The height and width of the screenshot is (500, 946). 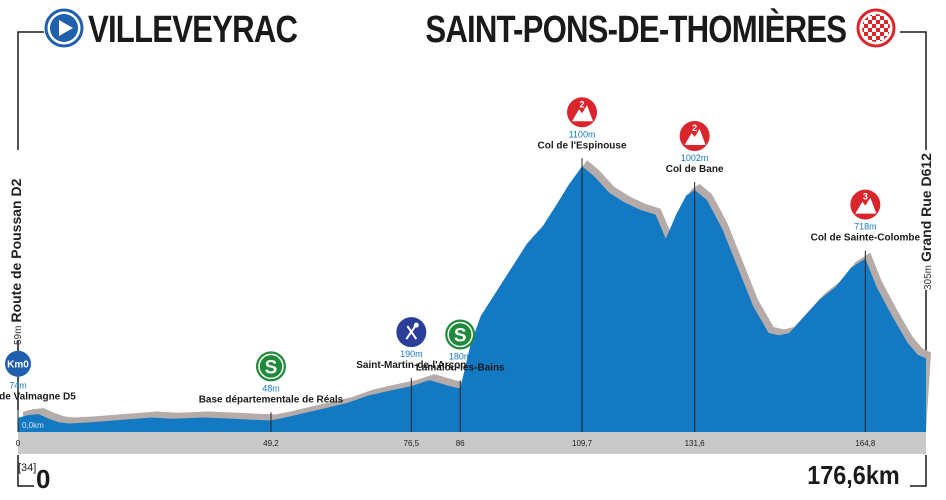 What do you see at coordinates (411, 365) in the screenshot?
I see `annotation-name: Saint-Martin-de-l'Arçon` at bounding box center [411, 365].